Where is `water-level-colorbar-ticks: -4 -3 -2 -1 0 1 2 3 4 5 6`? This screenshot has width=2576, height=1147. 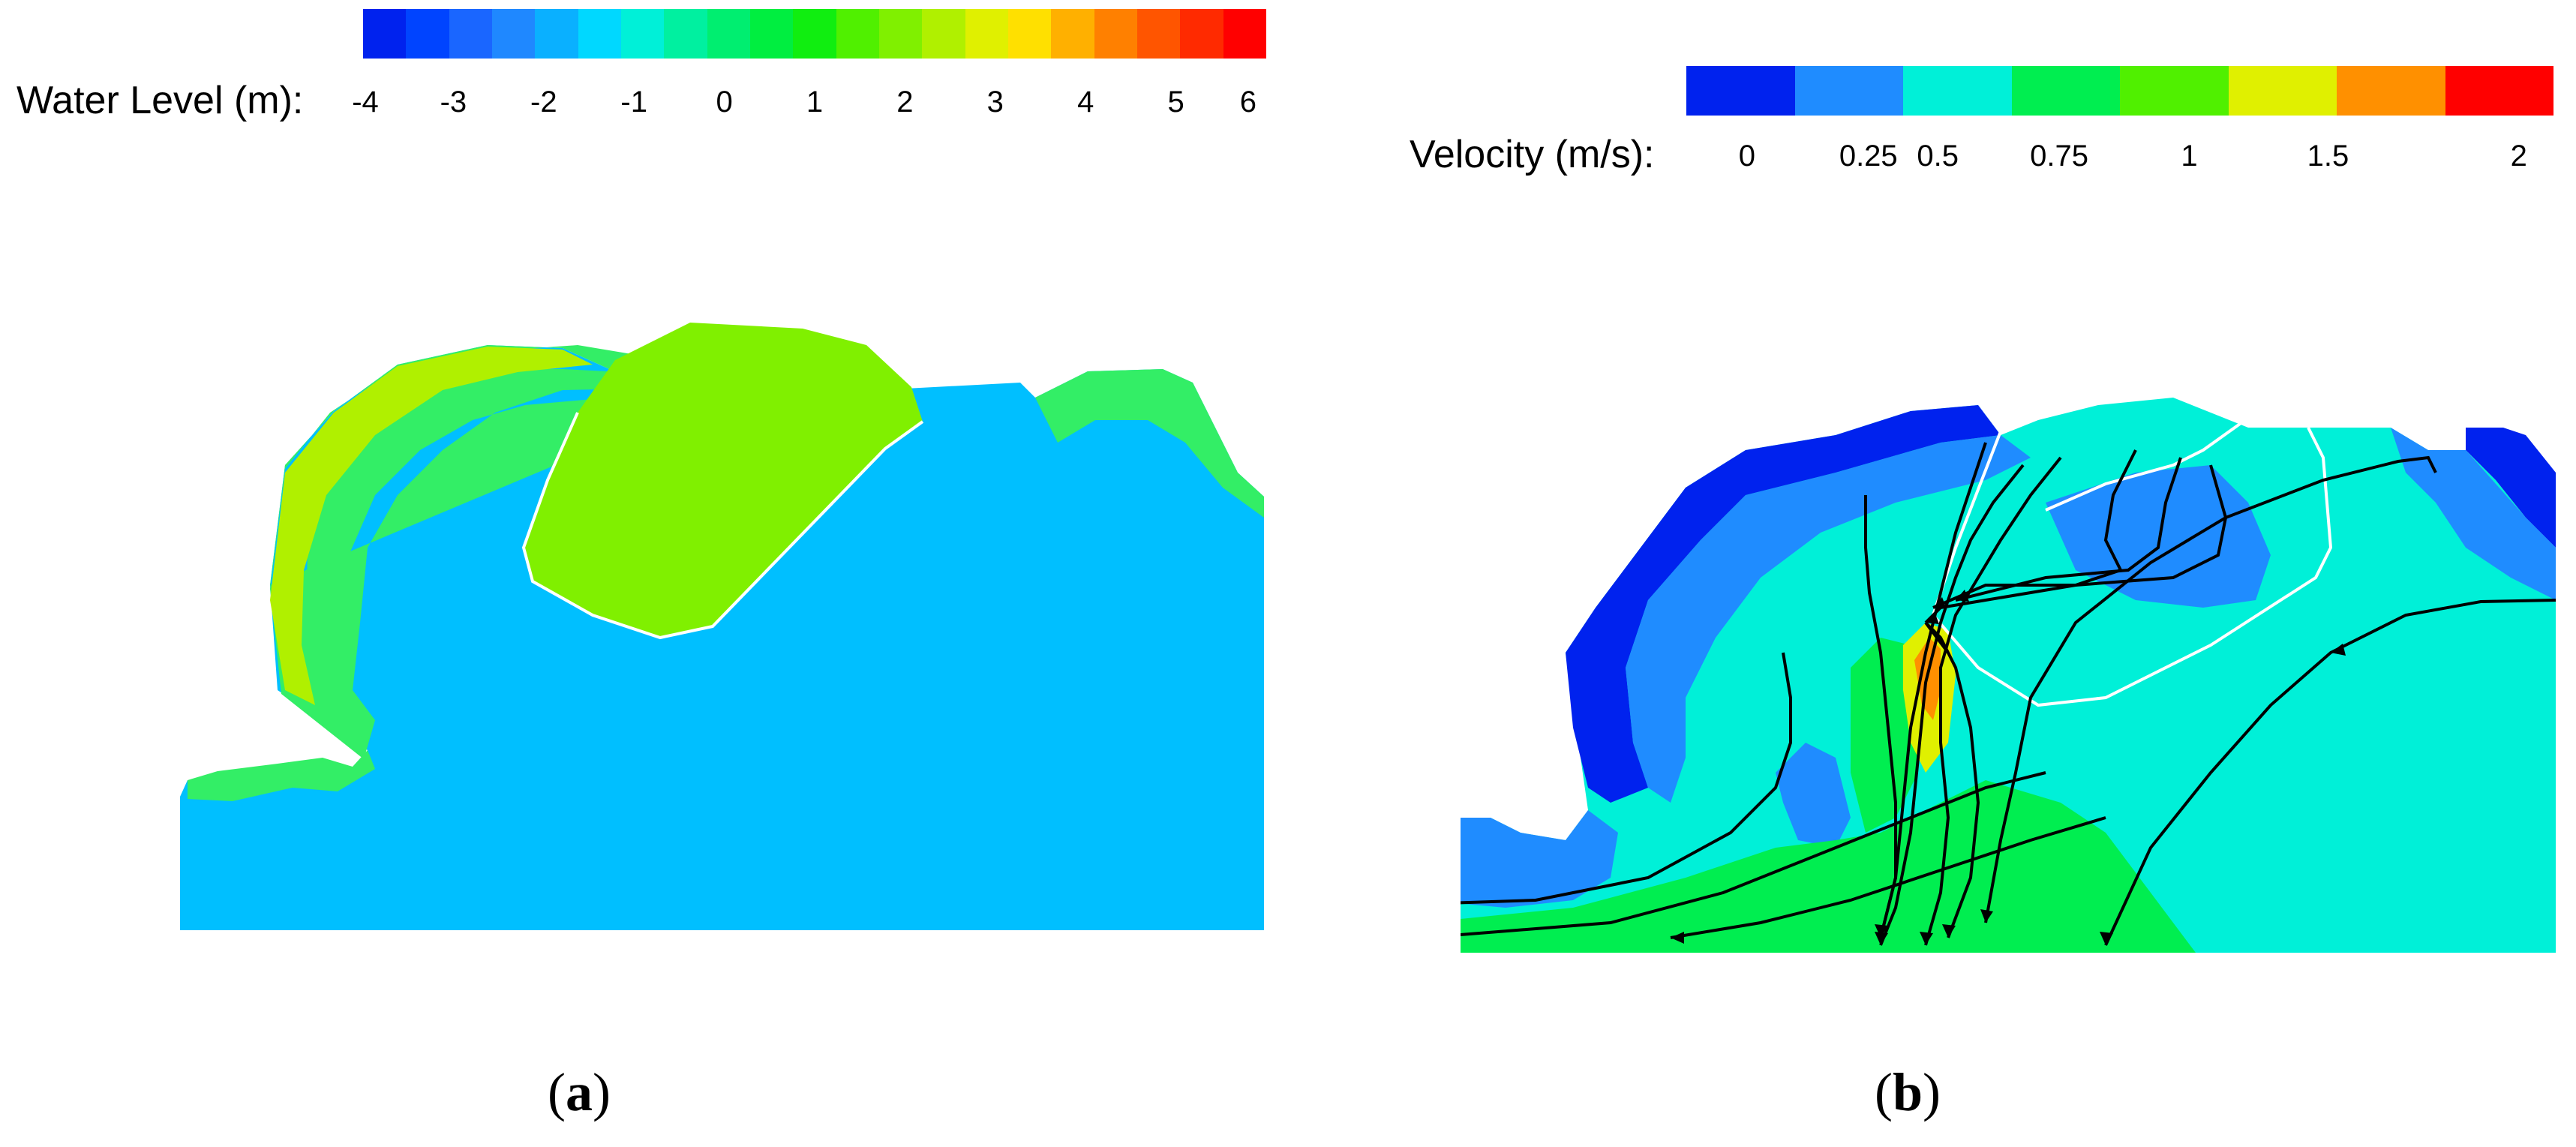 water-level-colorbar-ticks: -4 -3 -2 -1 0 1 2 3 4 5 6 is located at coordinates (809, 105).